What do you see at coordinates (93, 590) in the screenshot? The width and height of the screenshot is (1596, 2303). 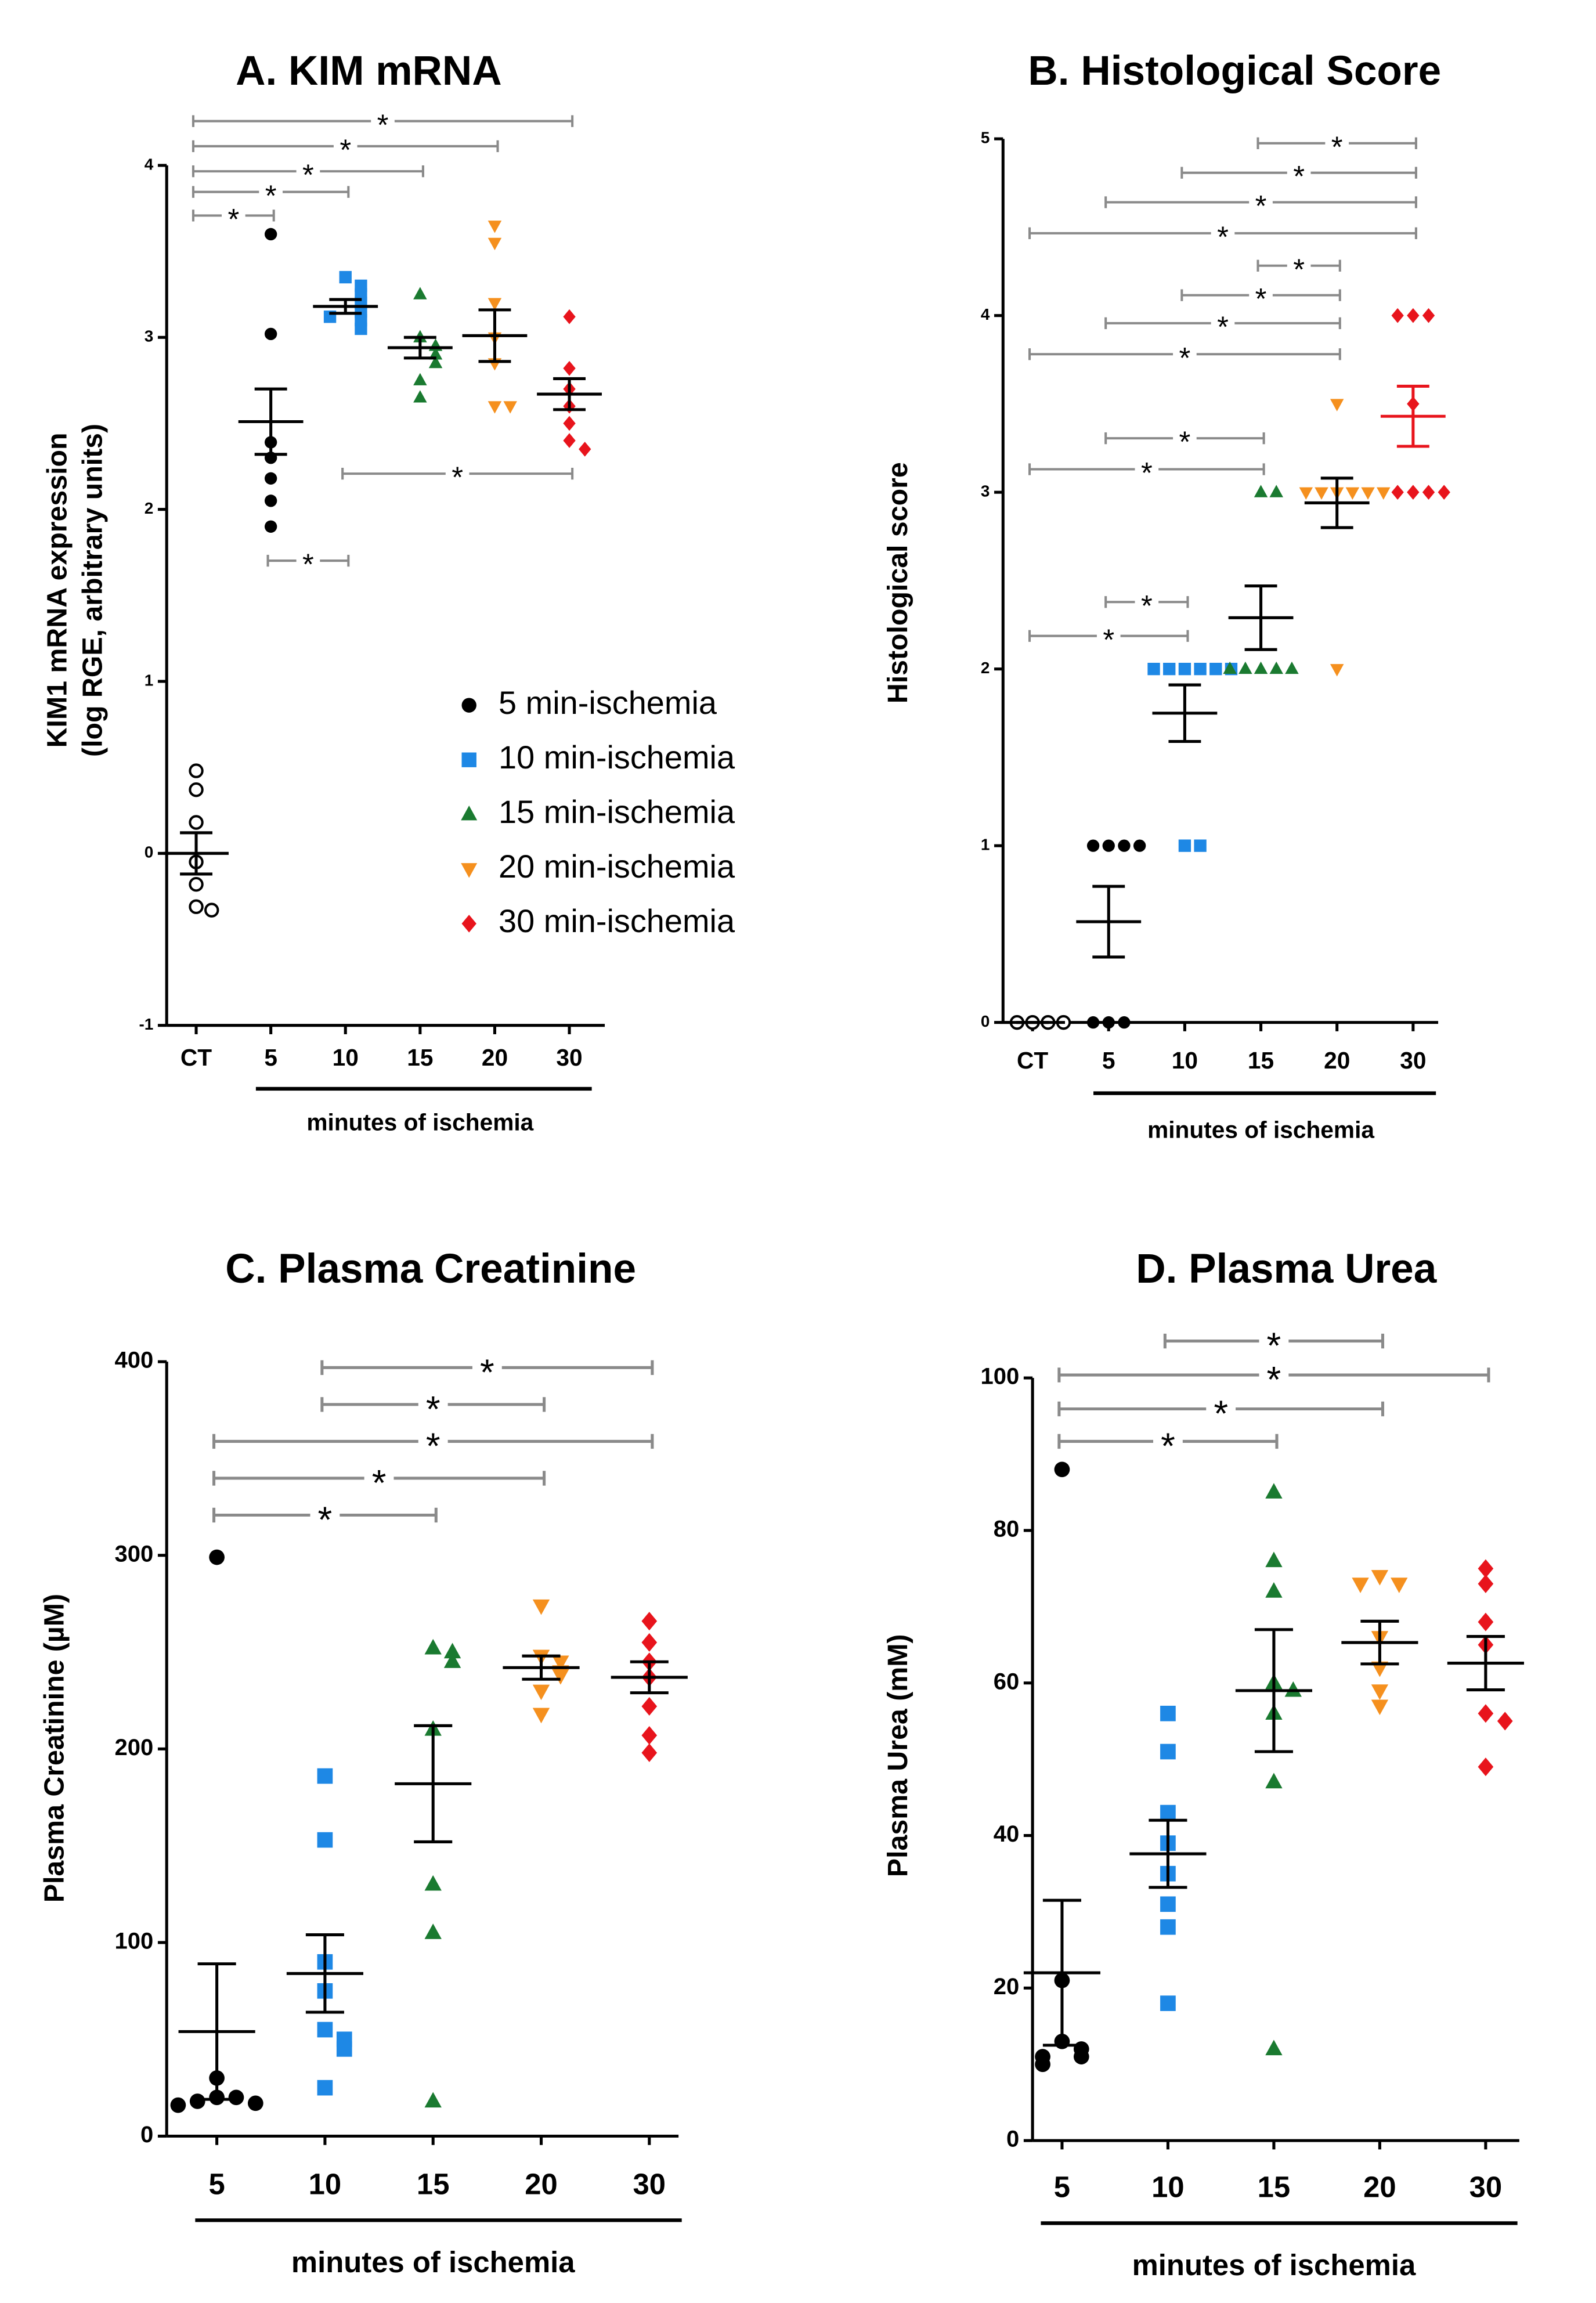 I see `y-axis-label: (log RGE, arbitrary units)` at bounding box center [93, 590].